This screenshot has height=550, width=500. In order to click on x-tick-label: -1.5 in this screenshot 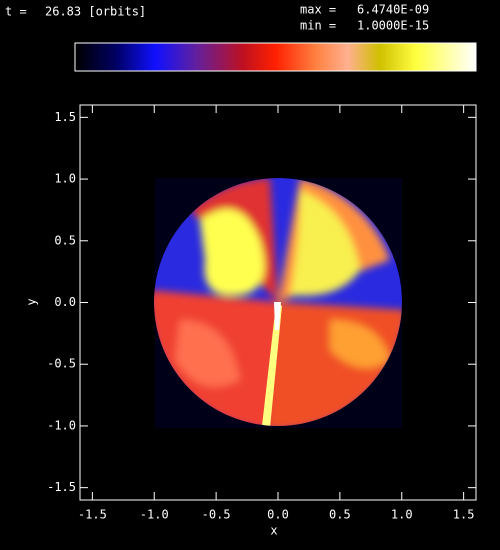, I will do `click(92, 515)`.